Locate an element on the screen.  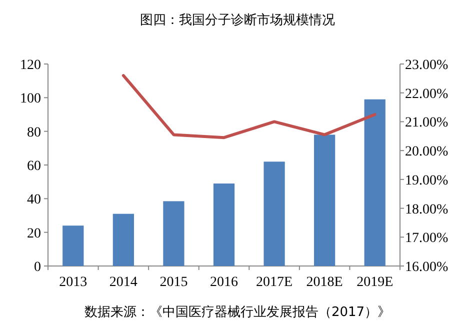
x-tick-label: 2017E is located at coordinates (274, 282).